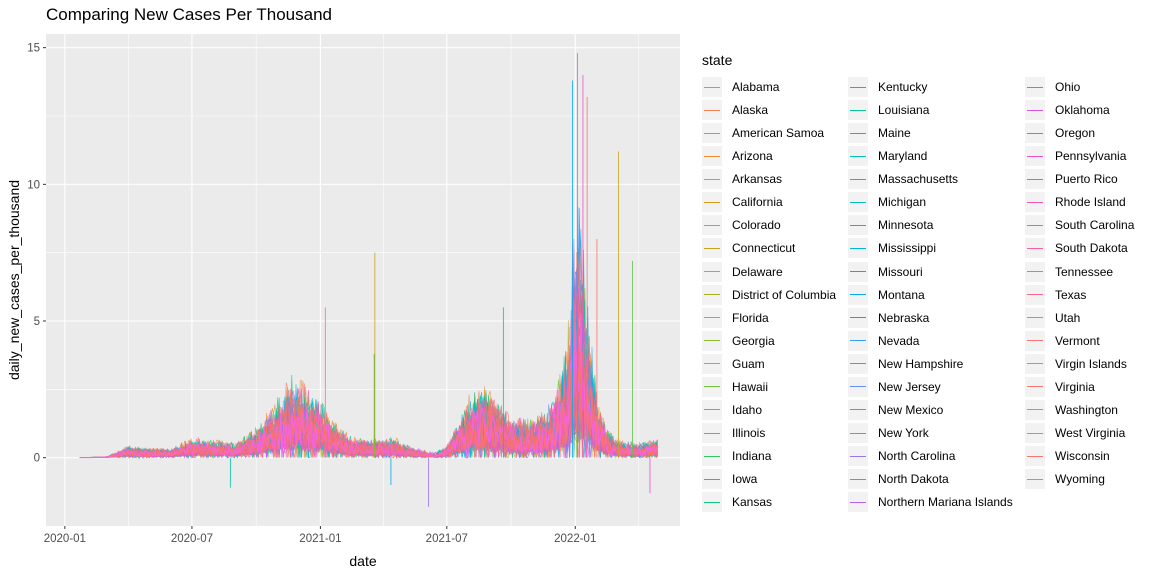 Image resolution: width=1152 pixels, height=576 pixels. What do you see at coordinates (748, 363) in the screenshot?
I see `legend-label: Guam` at bounding box center [748, 363].